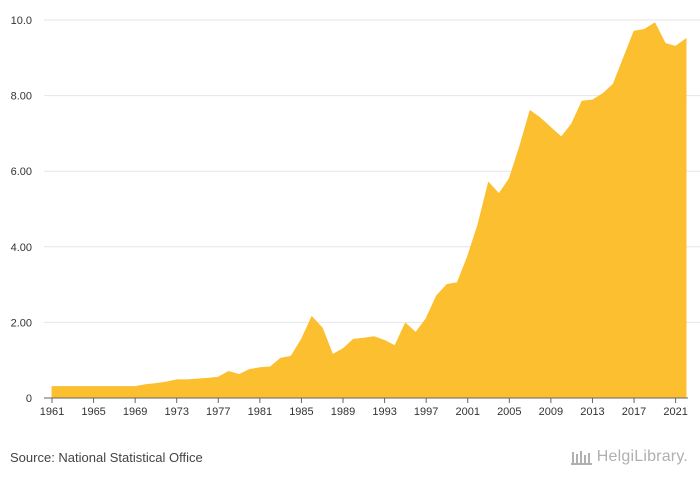 The height and width of the screenshot is (483, 700). I want to click on x-tick-label: 2013, so click(592, 412).